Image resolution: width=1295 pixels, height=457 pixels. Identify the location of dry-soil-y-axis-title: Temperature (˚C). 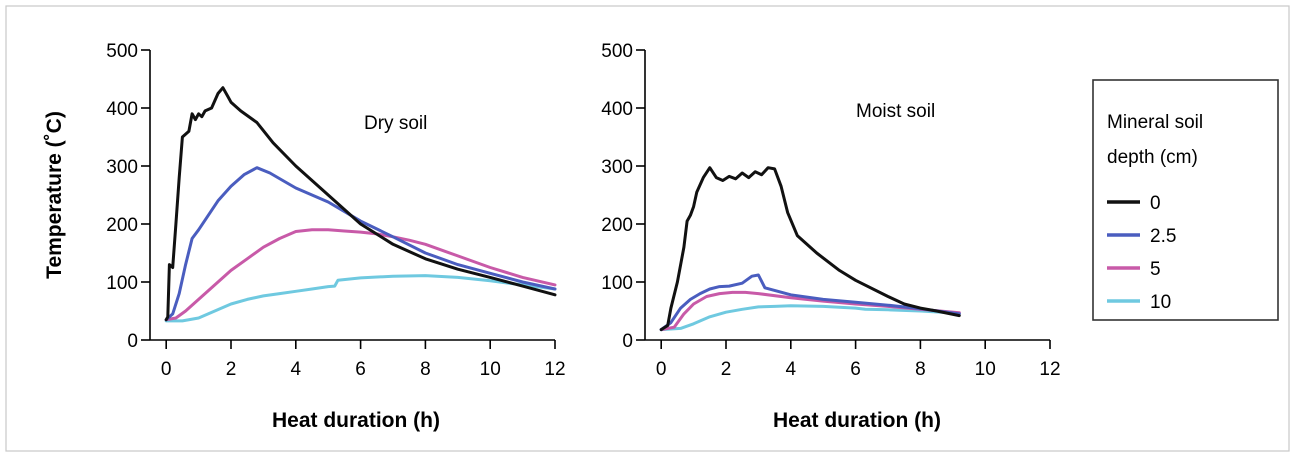
(54, 195).